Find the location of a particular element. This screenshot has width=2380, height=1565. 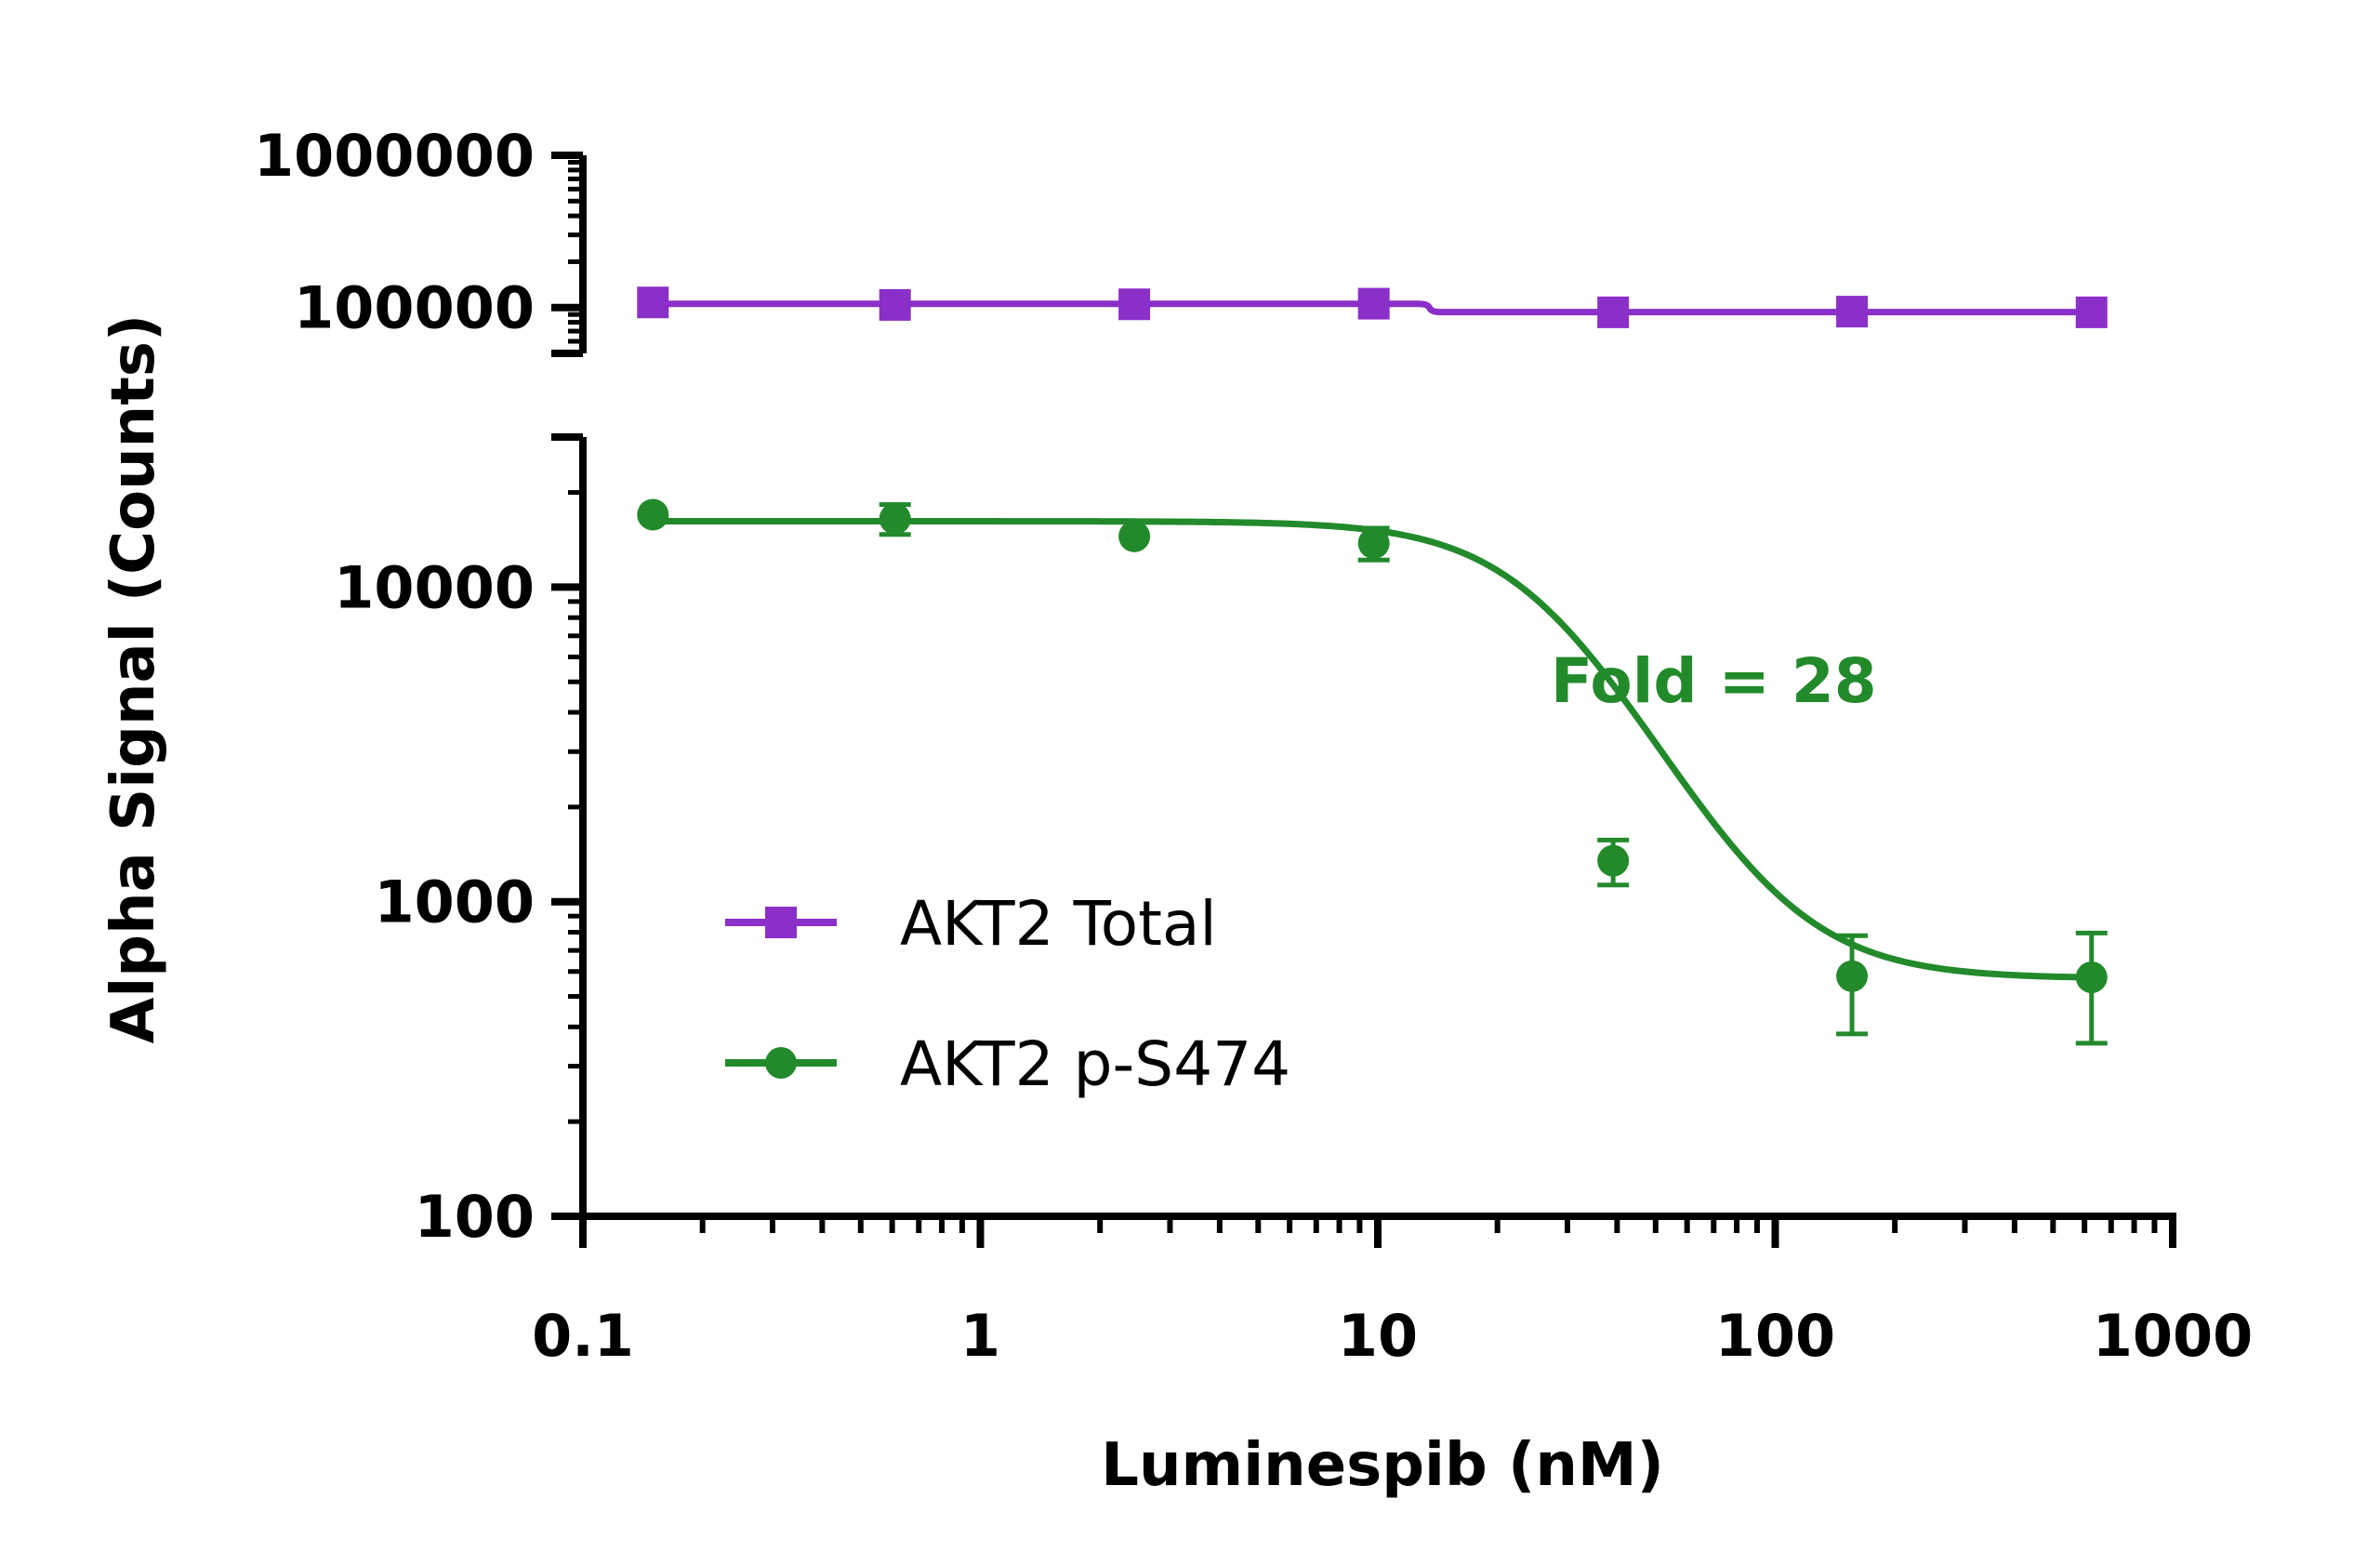

legend-label-akt2-ps474: AKT2 p-S474 is located at coordinates (1095, 1064).